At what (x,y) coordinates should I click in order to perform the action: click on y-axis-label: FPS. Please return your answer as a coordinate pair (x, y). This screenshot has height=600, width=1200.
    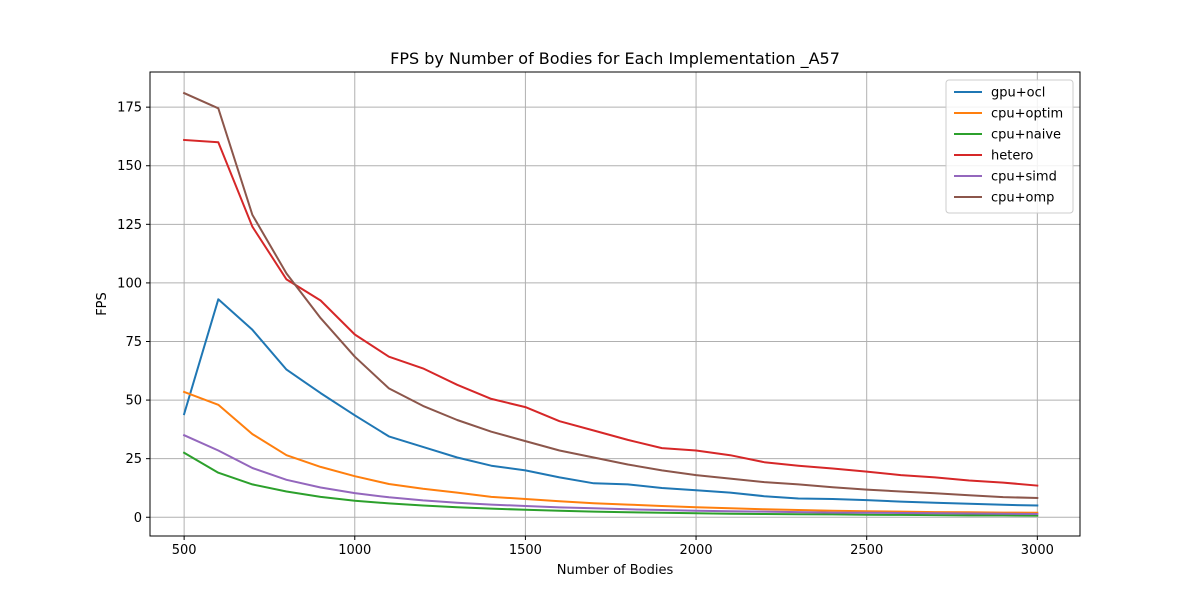
    Looking at the image, I should click on (102, 304).